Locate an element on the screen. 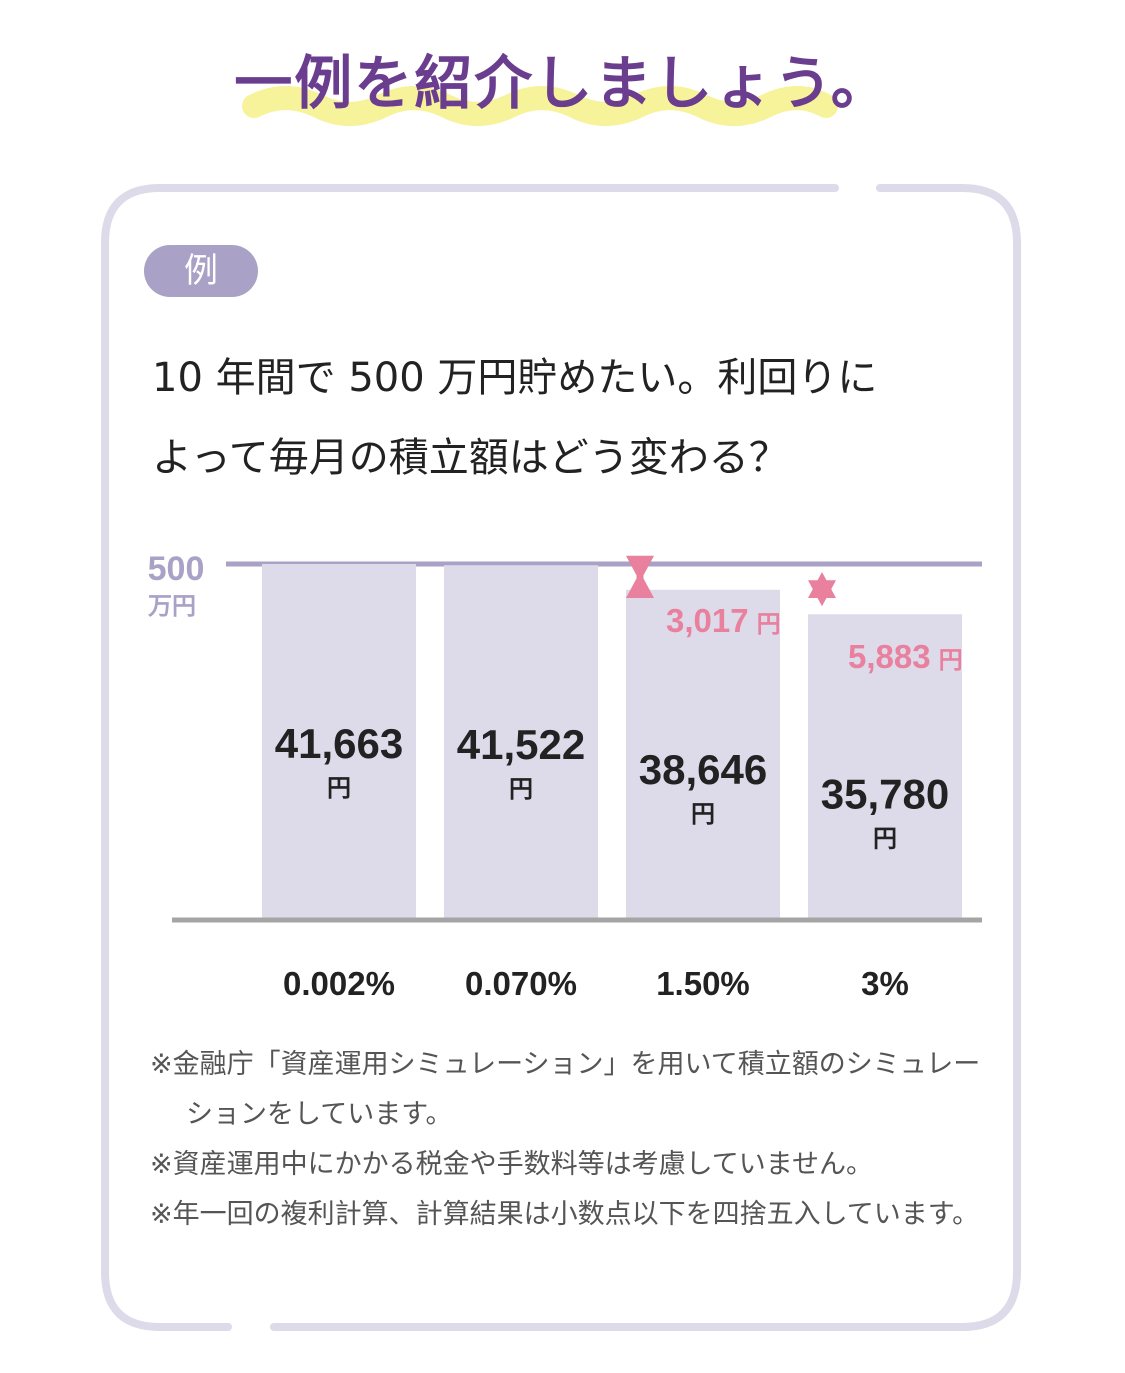 The image size is (1125, 1373). bar-value-label: 41,663 is located at coordinates (339, 743).